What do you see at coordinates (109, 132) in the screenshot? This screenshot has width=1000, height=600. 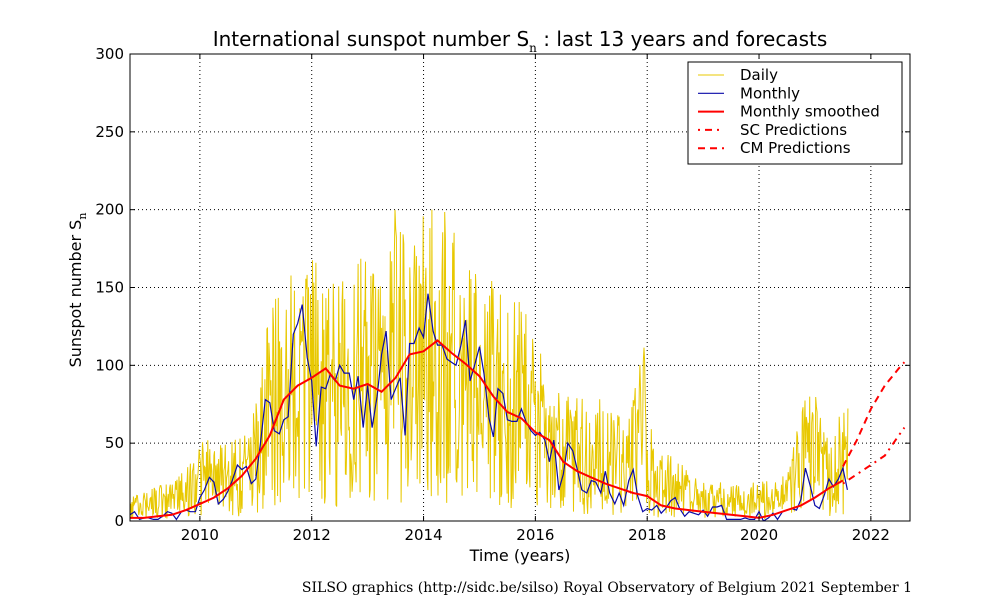 I see `y-tick-label: 250` at bounding box center [109, 132].